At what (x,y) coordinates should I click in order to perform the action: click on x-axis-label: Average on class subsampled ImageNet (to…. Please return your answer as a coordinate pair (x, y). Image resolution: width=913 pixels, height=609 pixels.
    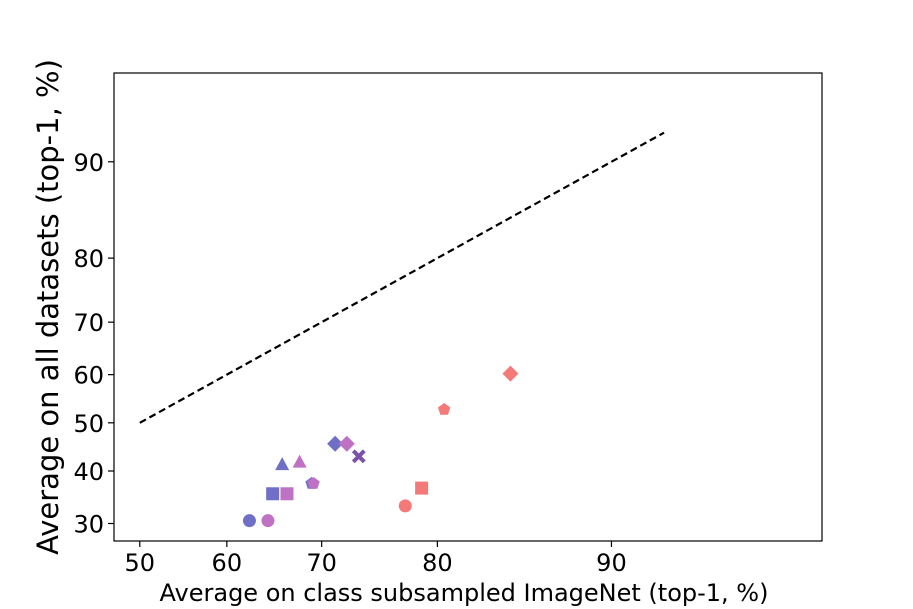
    Looking at the image, I should click on (464, 593).